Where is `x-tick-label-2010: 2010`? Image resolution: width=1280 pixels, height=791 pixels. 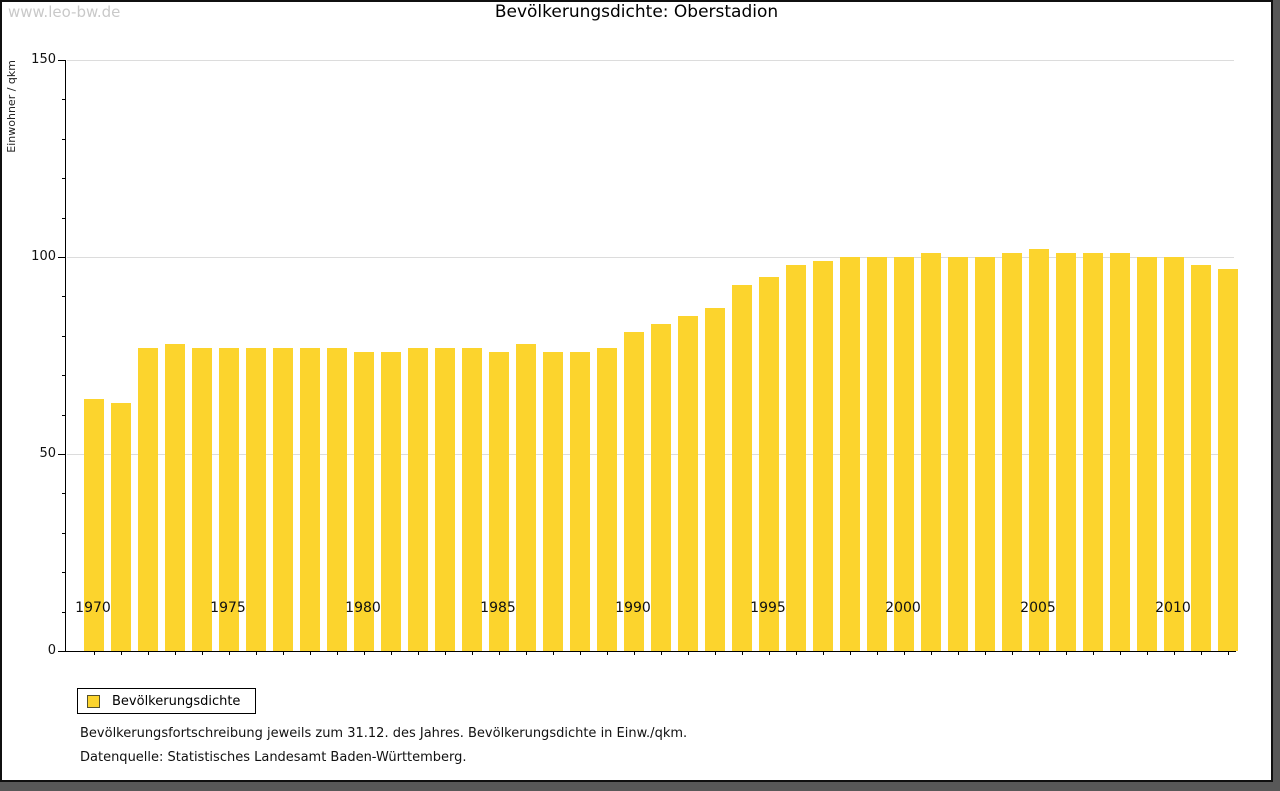
x-tick-label-2010: 2010 is located at coordinates (1173, 608).